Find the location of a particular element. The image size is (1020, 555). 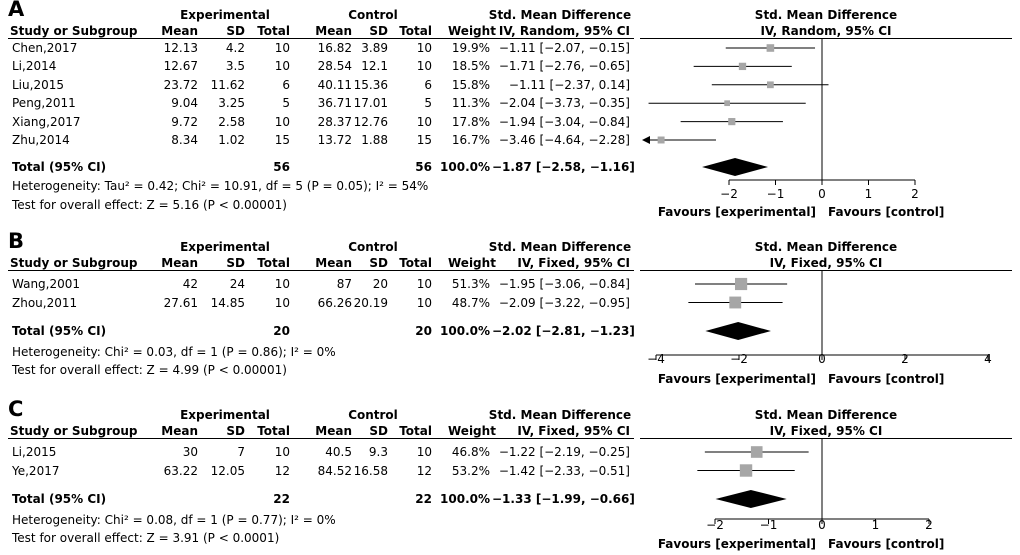

study-weight: 48.7% is located at coordinates (470, 302).